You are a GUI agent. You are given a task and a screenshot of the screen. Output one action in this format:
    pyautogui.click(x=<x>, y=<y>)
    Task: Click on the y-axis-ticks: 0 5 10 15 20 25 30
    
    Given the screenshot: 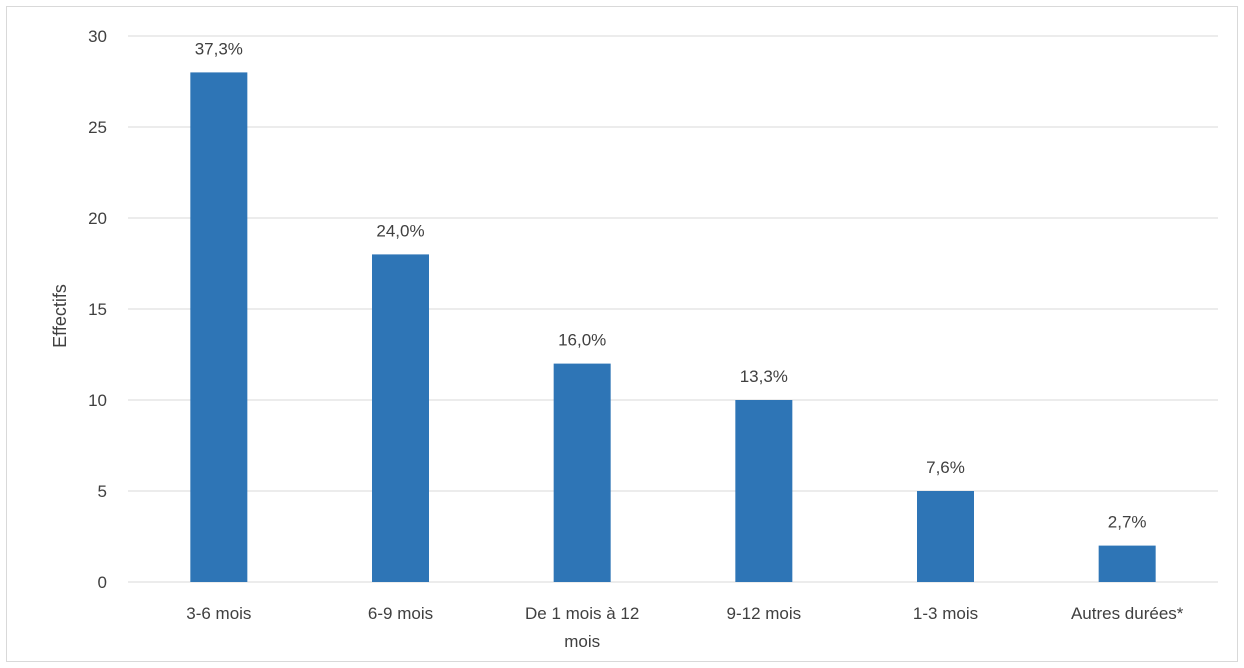 What is the action you would take?
    pyautogui.click(x=97, y=309)
    